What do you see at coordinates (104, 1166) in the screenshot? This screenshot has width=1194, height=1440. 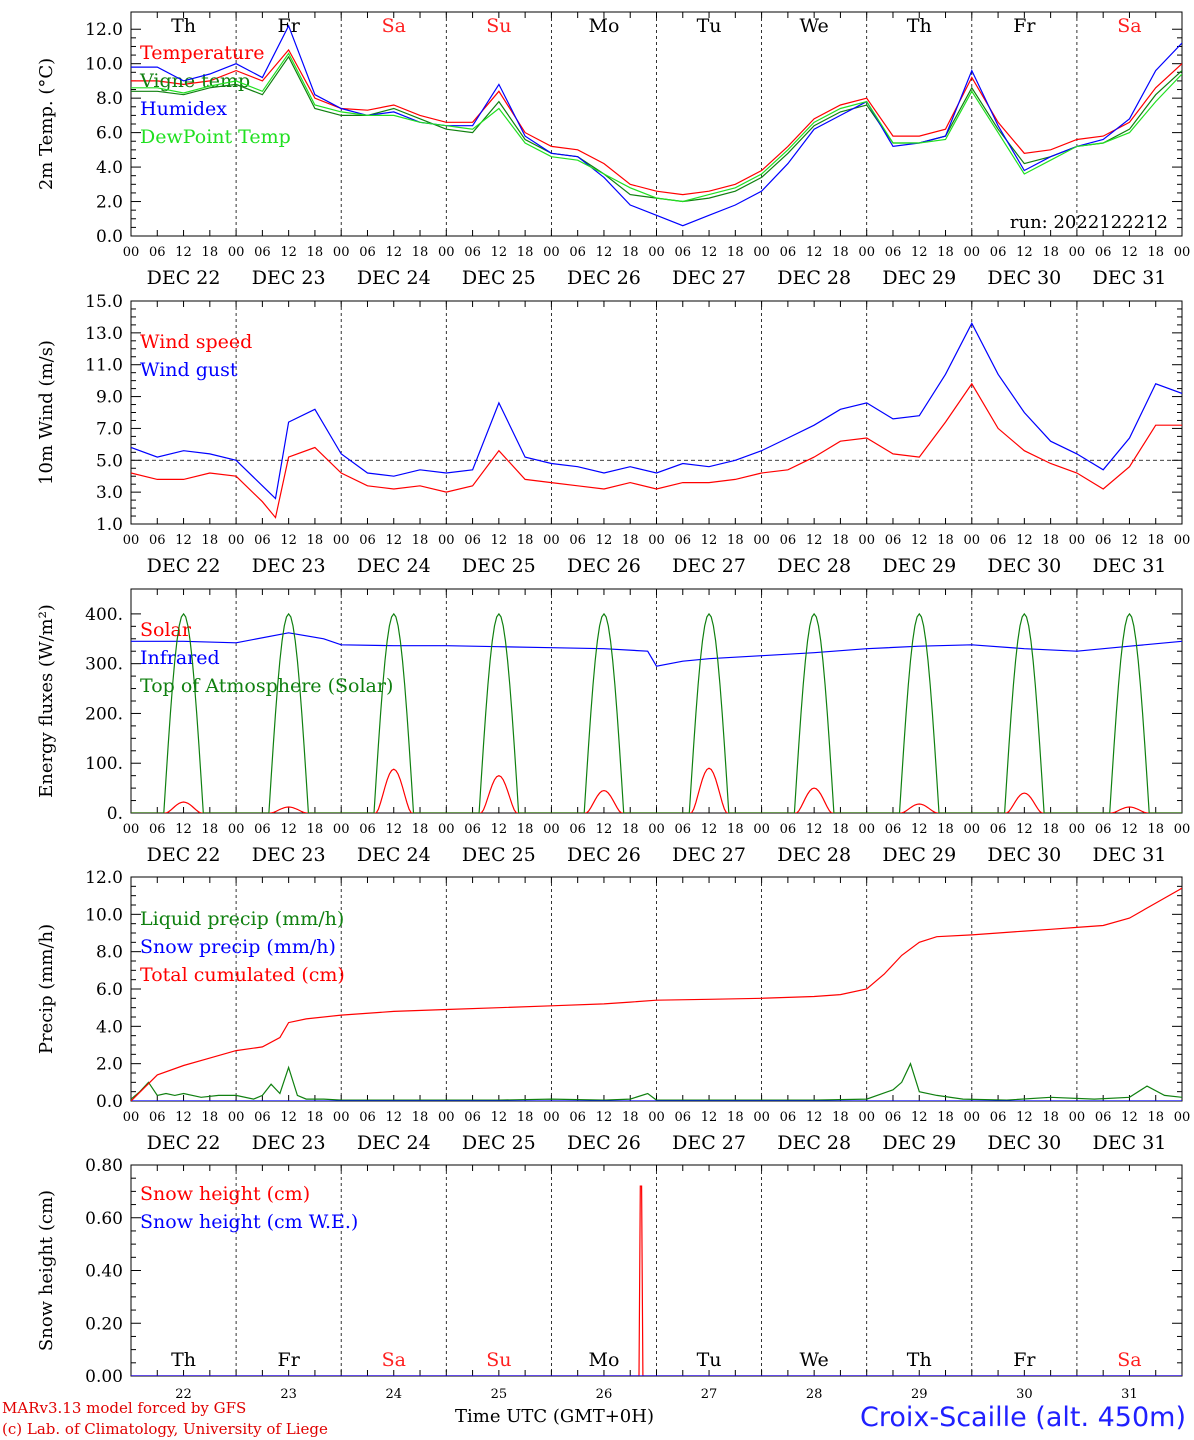 I see `y-tick-label: 0.80` at bounding box center [104, 1166].